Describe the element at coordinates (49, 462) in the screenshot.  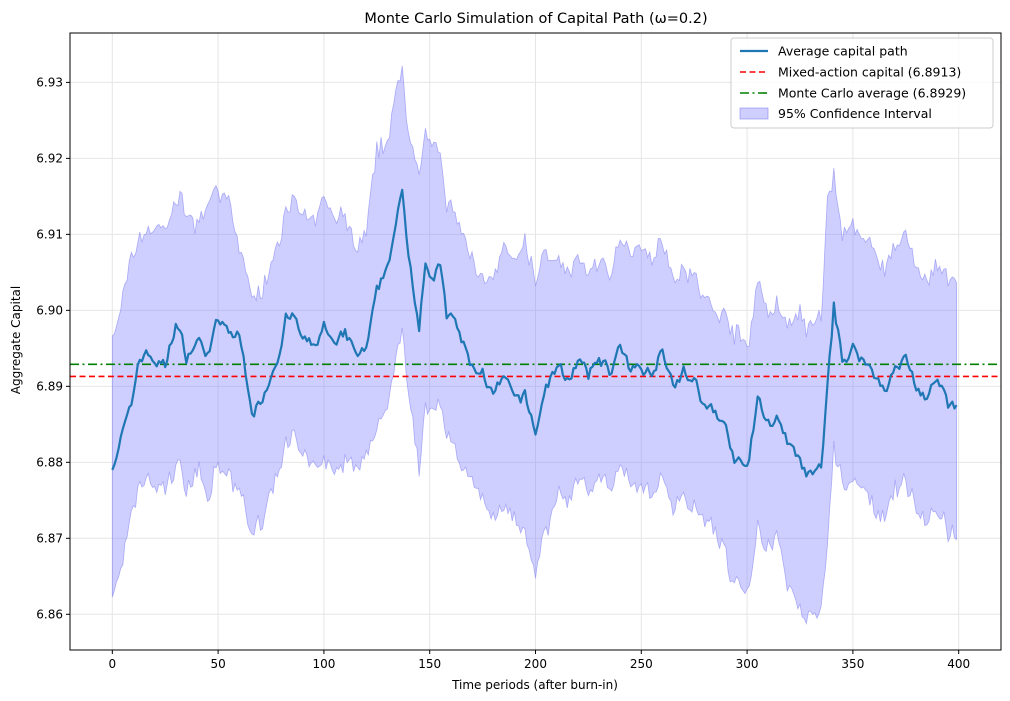
I see `y-tick-label: 6.88` at that location.